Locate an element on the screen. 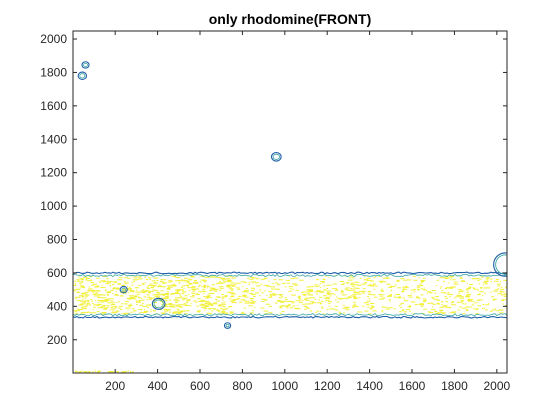 The width and height of the screenshot is (560, 420). y-tick-label: 1800 is located at coordinates (53, 72).